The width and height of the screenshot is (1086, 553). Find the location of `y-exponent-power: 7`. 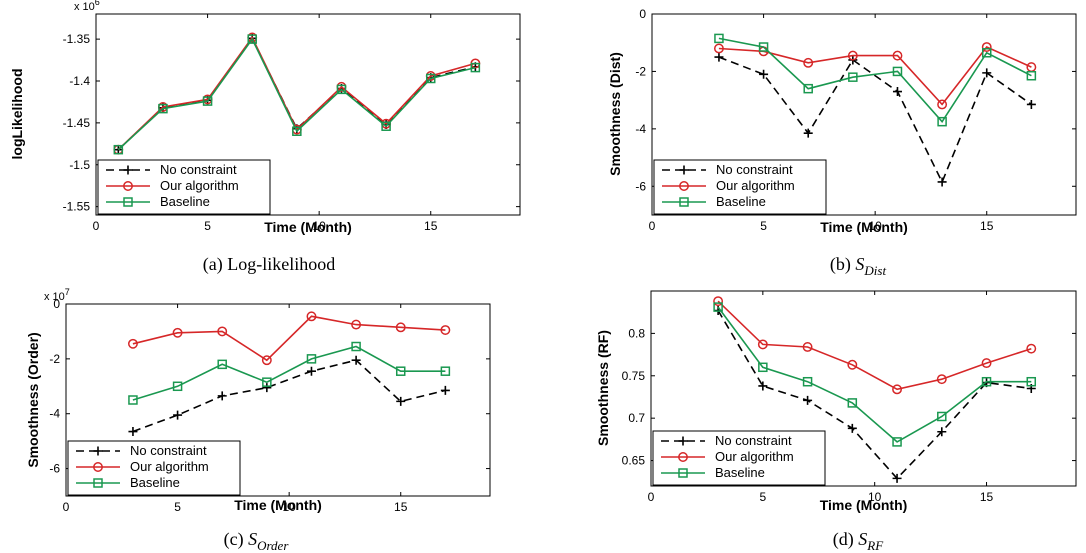

y-exponent-power: 7 is located at coordinates (67, 292).